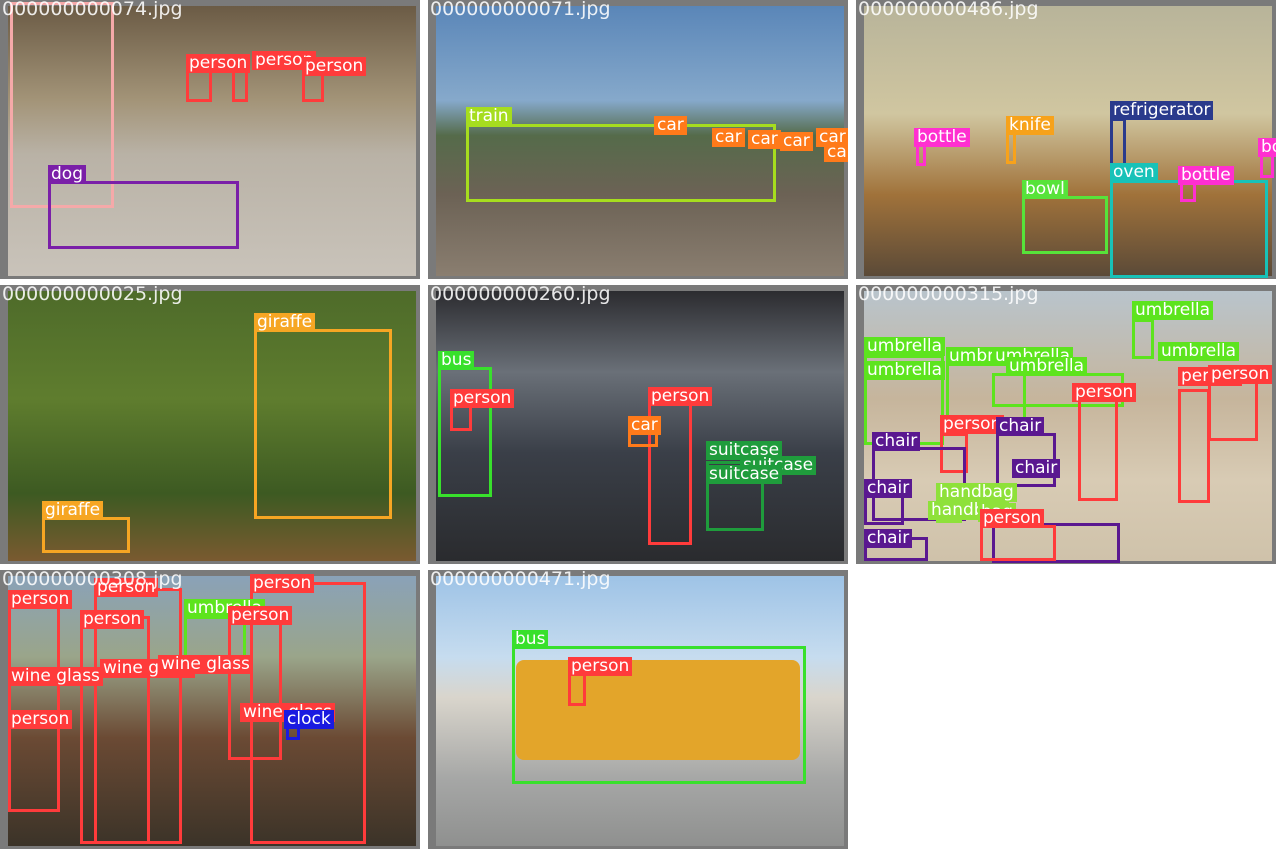 The height and width of the screenshot is (854, 1280). I want to click on filename: 000000000315.jpg, so click(948, 295).